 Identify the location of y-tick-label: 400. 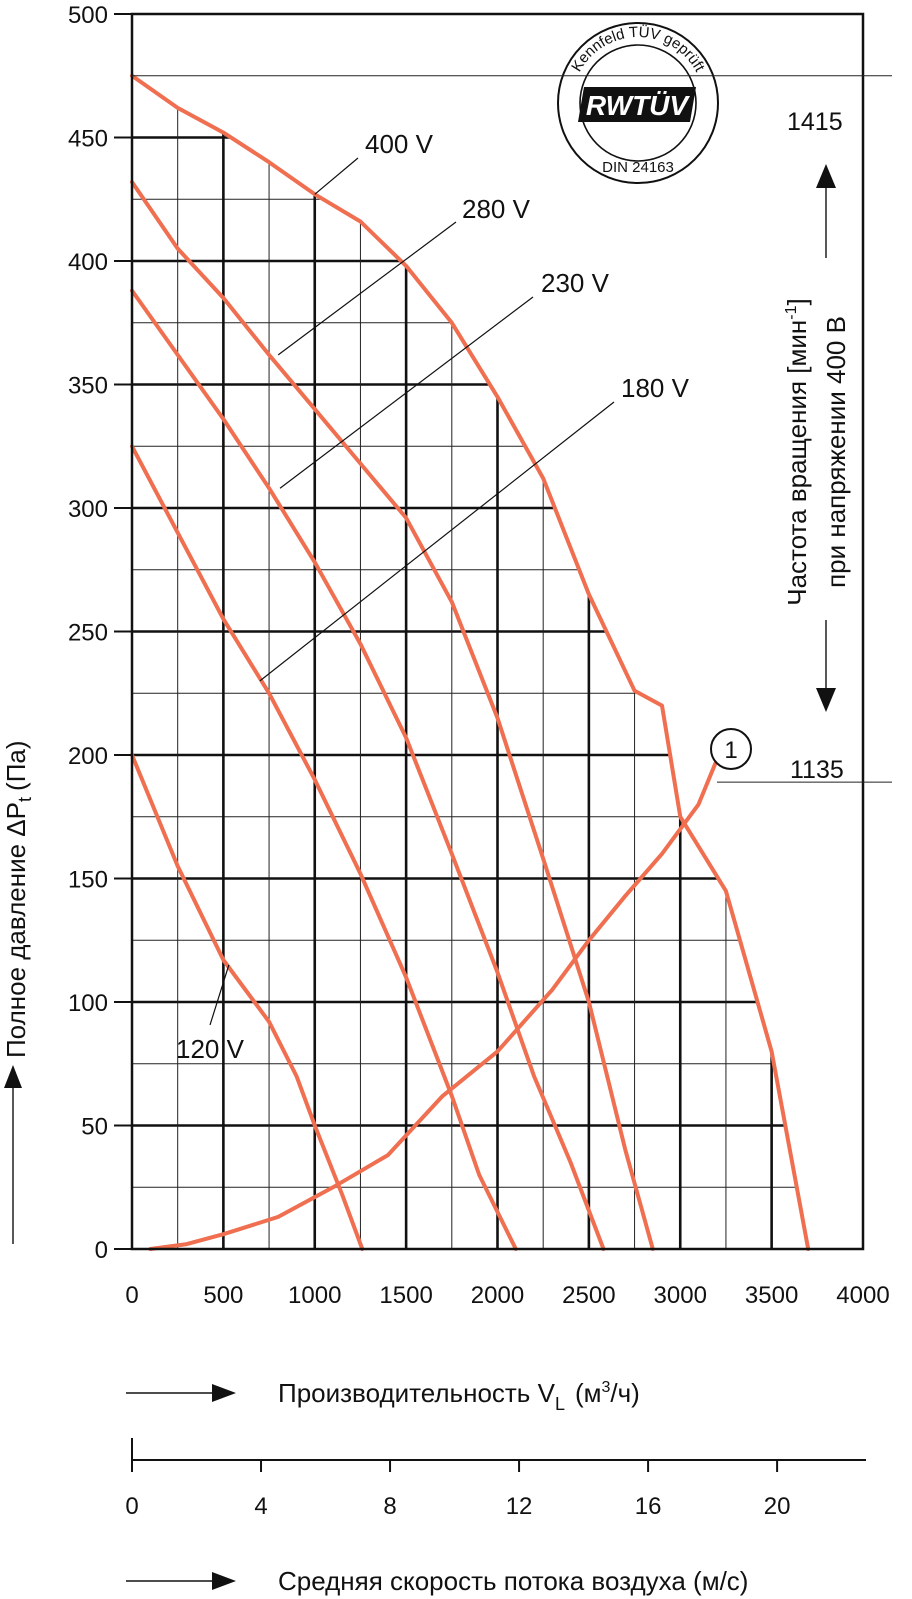
(88, 262).